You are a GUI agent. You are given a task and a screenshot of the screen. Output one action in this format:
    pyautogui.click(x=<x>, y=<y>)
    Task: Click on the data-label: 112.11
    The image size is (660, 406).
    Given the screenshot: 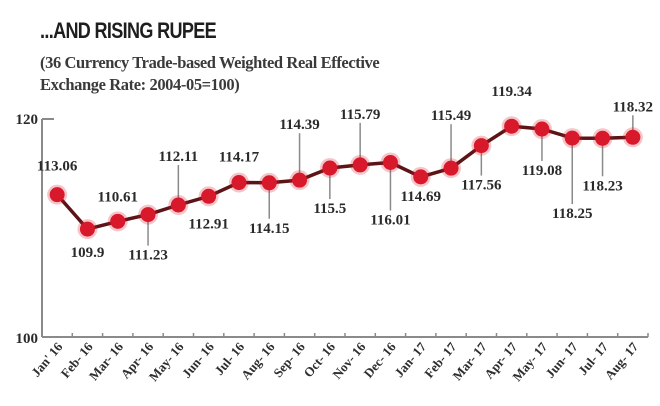 What is the action you would take?
    pyautogui.click(x=179, y=157)
    